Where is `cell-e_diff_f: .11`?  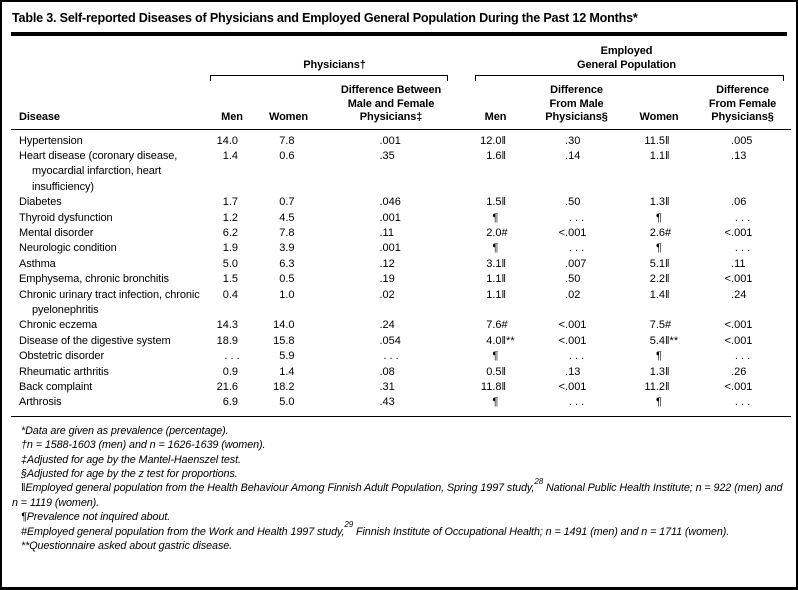 cell-e_diff_f: .11 is located at coordinates (738, 263).